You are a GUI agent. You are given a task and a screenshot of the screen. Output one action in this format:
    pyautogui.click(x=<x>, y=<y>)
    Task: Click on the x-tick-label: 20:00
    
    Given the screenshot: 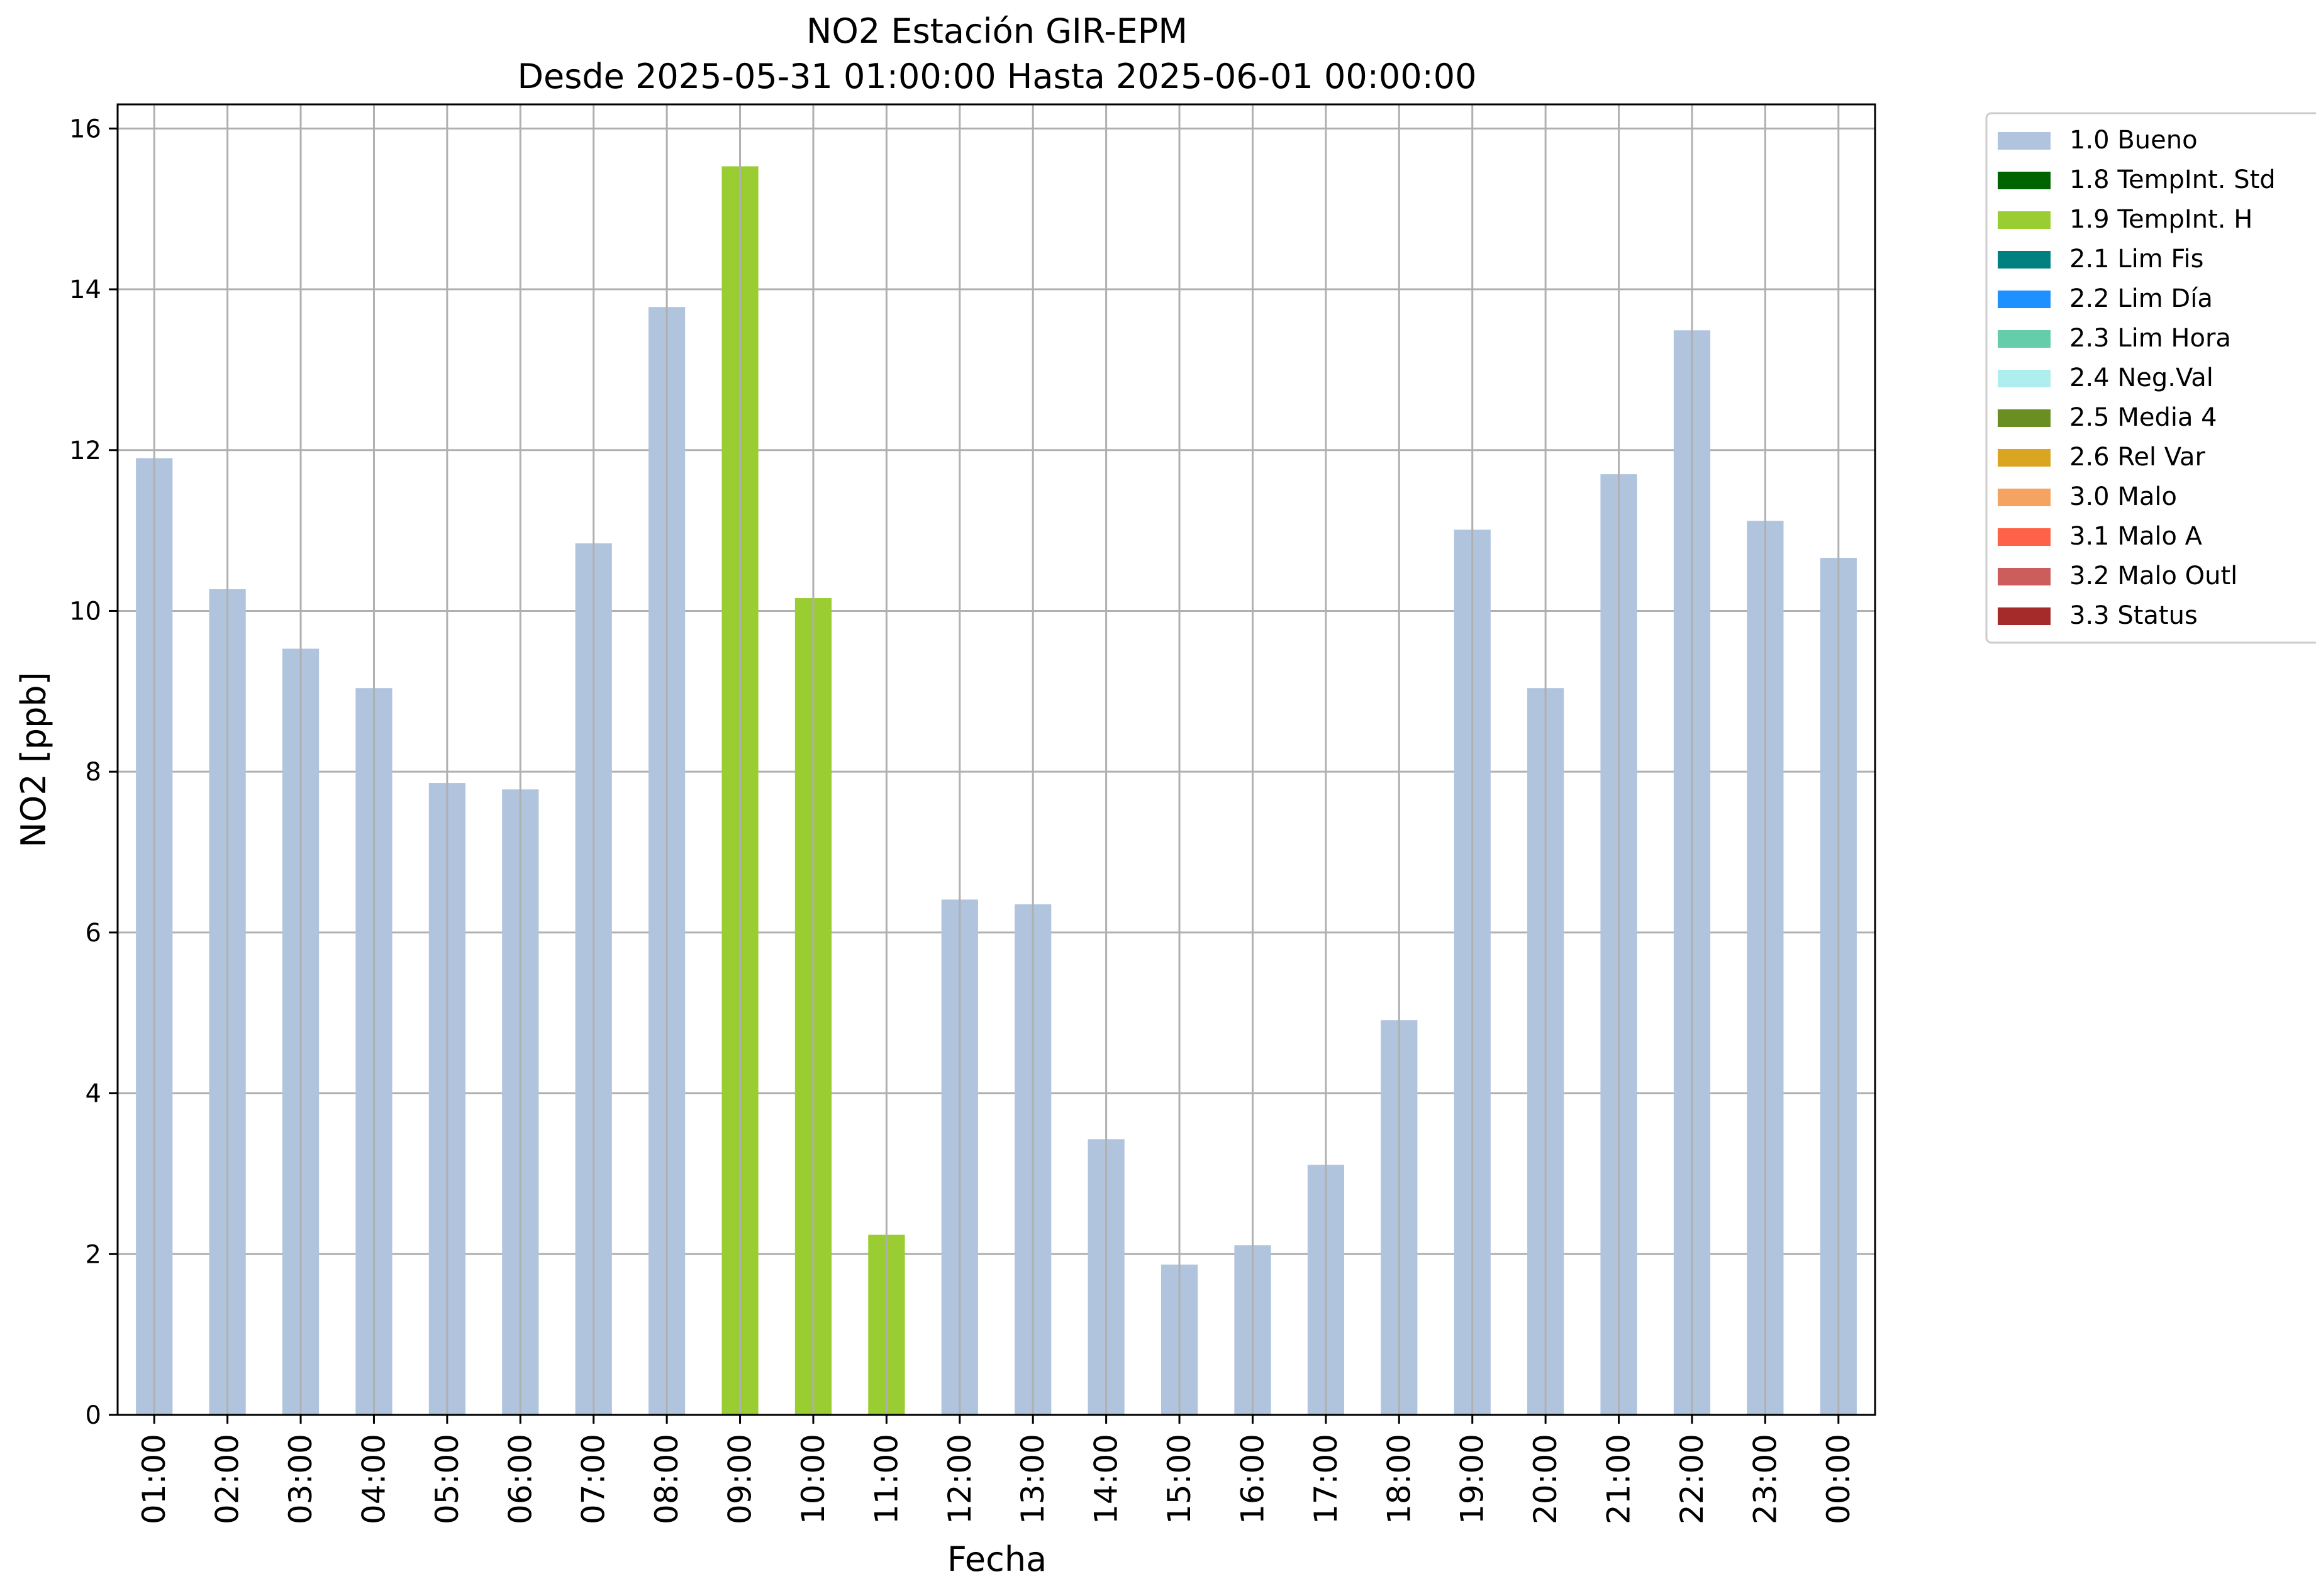 What is the action you would take?
    pyautogui.click(x=1545, y=1479)
    